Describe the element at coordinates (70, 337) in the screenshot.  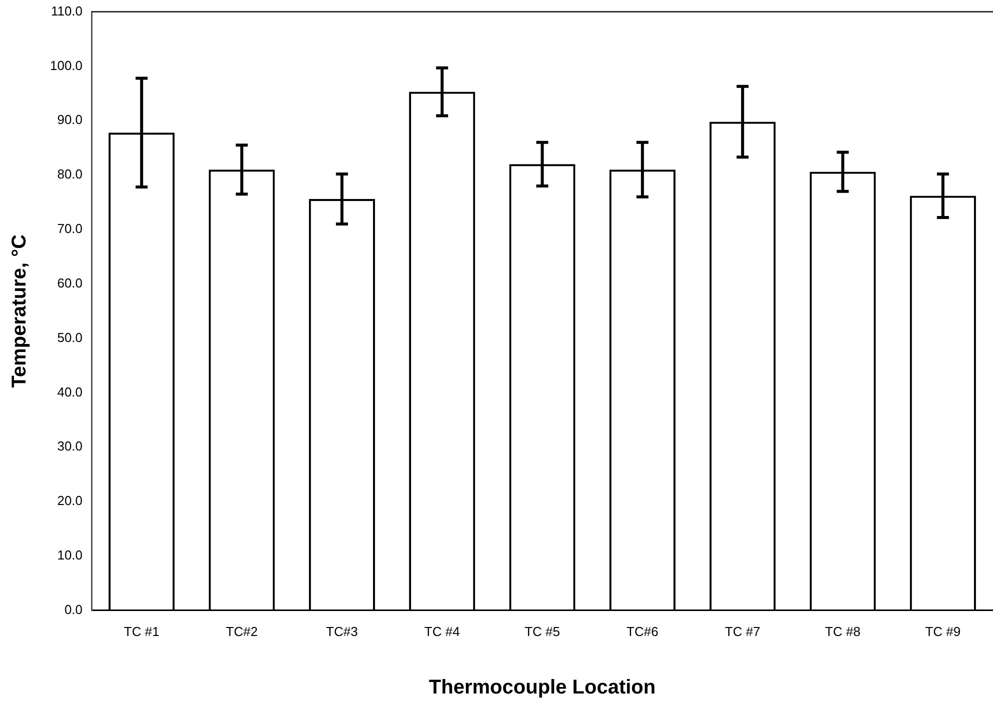
I see `y-tick-label: 50.0` at that location.